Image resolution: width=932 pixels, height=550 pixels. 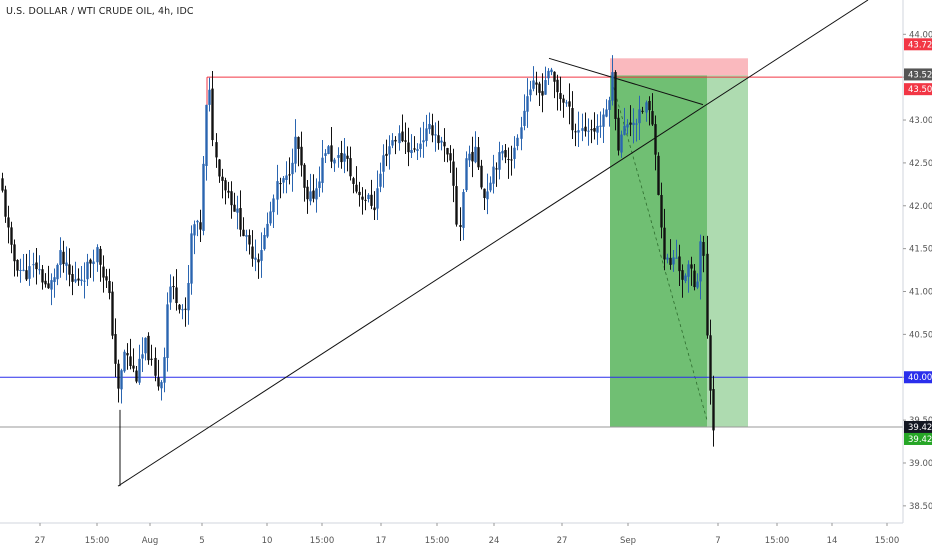 What do you see at coordinates (562, 541) in the screenshot?
I see `x-tick-label: 27` at bounding box center [562, 541].